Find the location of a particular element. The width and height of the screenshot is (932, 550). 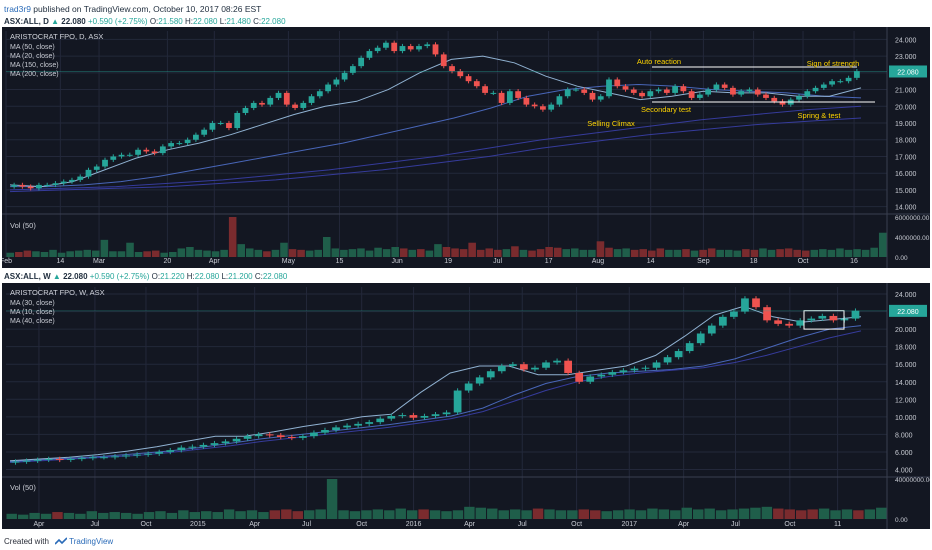

ohlc-open: 21.580 is located at coordinates (170, 21).